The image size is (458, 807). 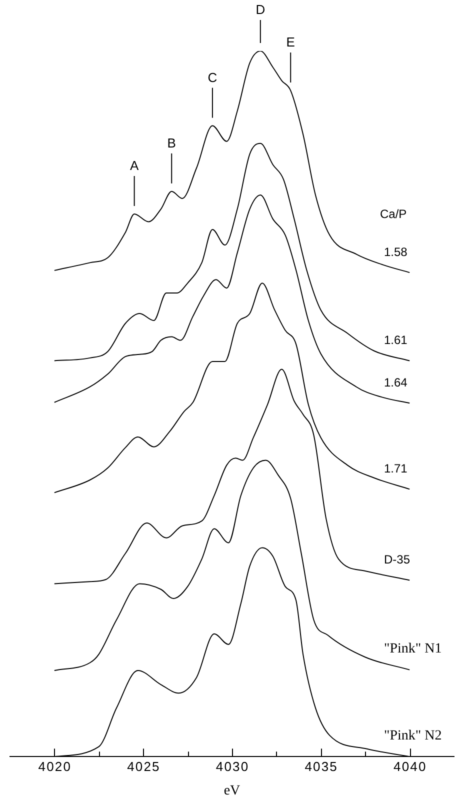 I want to click on x-tick-label: 4 0 3 5, so click(x=320, y=766).